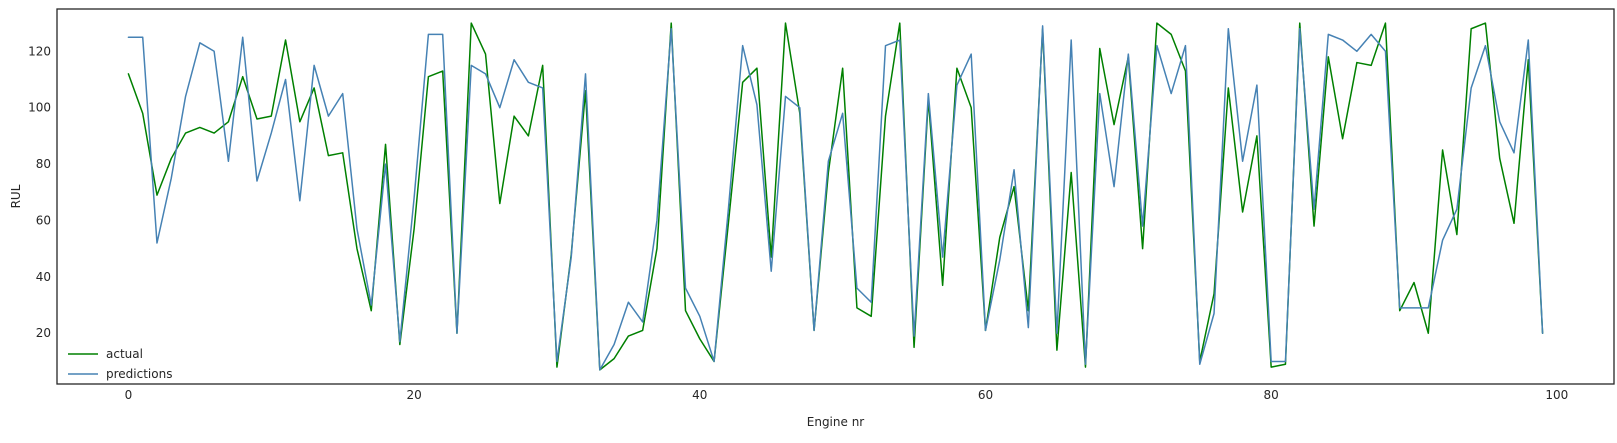 Image resolution: width=1617 pixels, height=443 pixels. Describe the element at coordinates (39, 108) in the screenshot. I see `y-tick-label: 100` at that location.